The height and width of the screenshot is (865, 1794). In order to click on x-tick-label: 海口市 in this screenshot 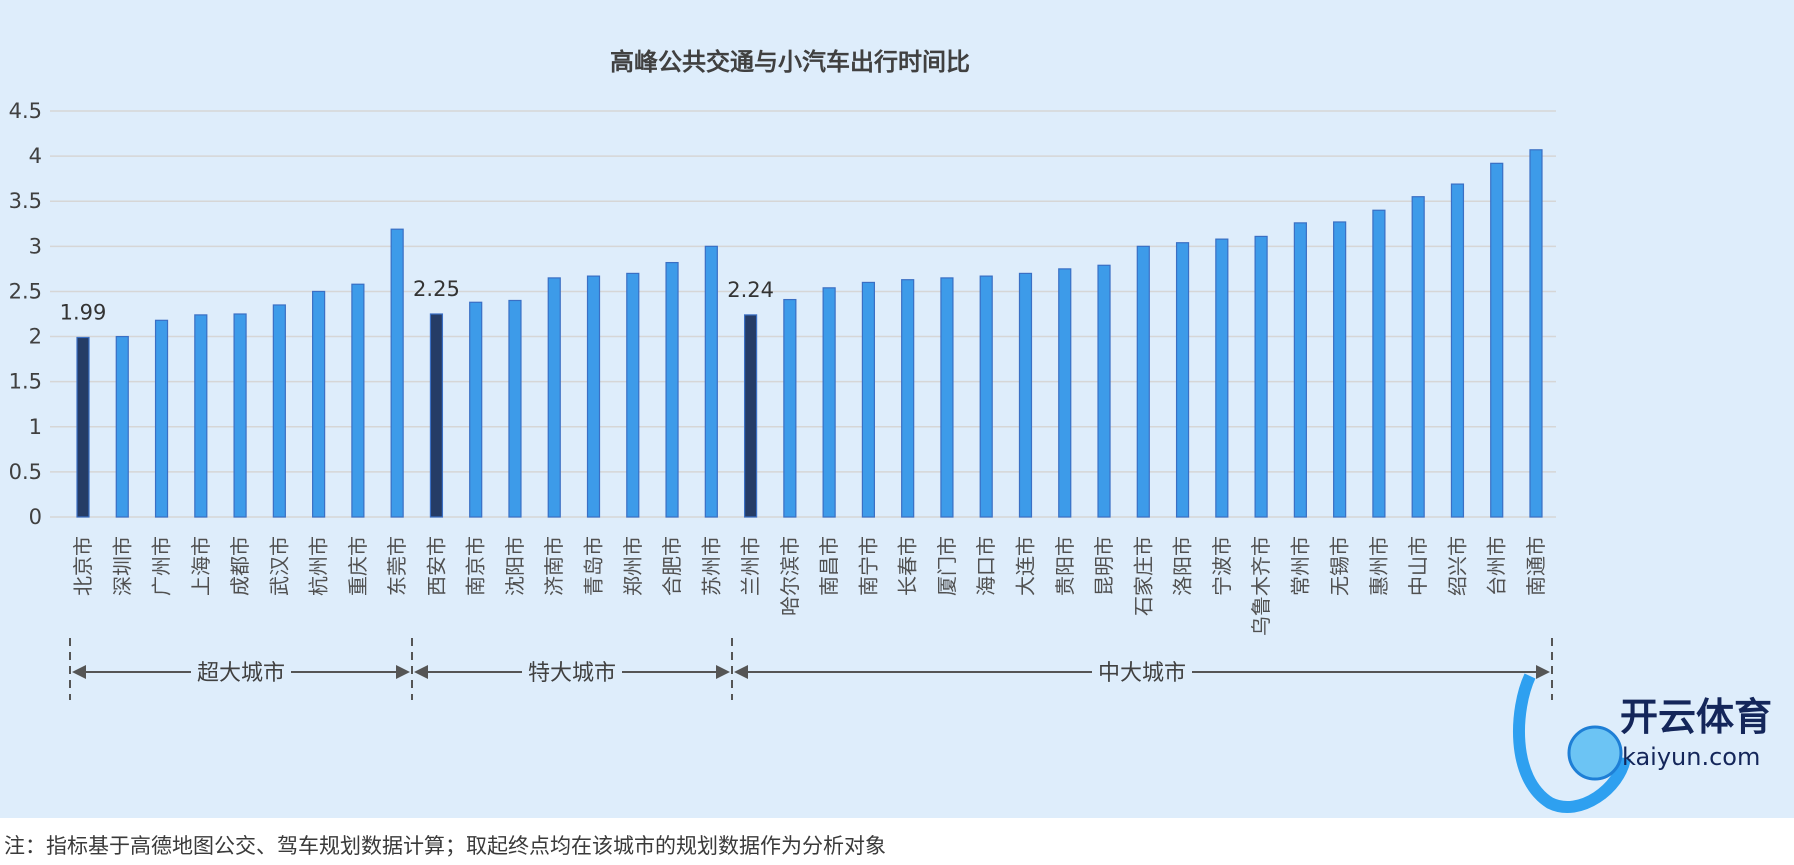, I will do `click(986, 566)`.